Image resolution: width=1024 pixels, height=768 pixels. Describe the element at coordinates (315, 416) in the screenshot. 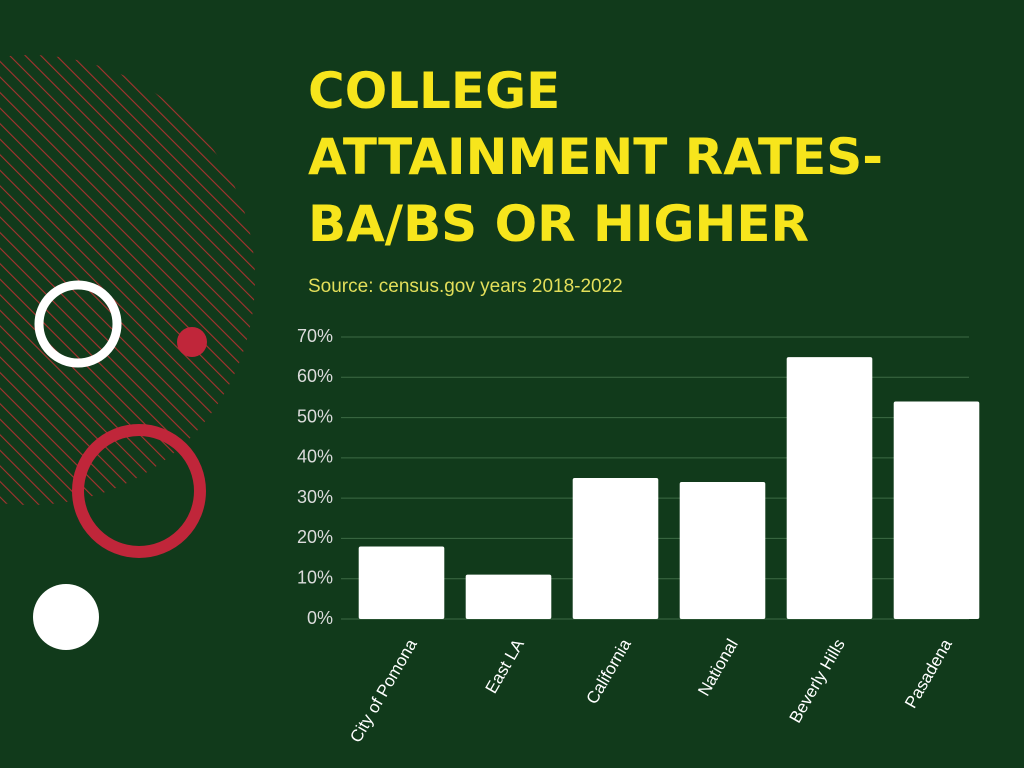

I see `y-tick-label: 50%` at that location.